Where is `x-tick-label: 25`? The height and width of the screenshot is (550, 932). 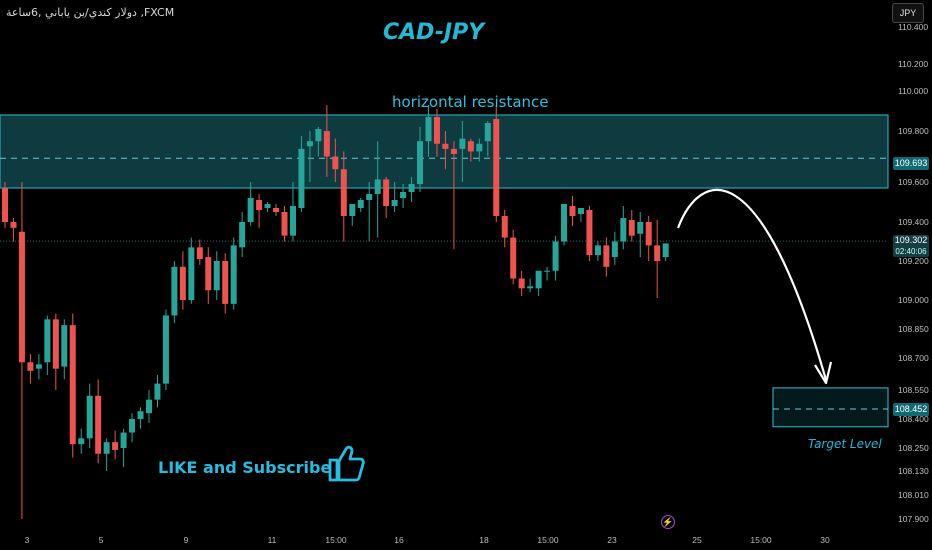
x-tick-label: 25 is located at coordinates (697, 540).